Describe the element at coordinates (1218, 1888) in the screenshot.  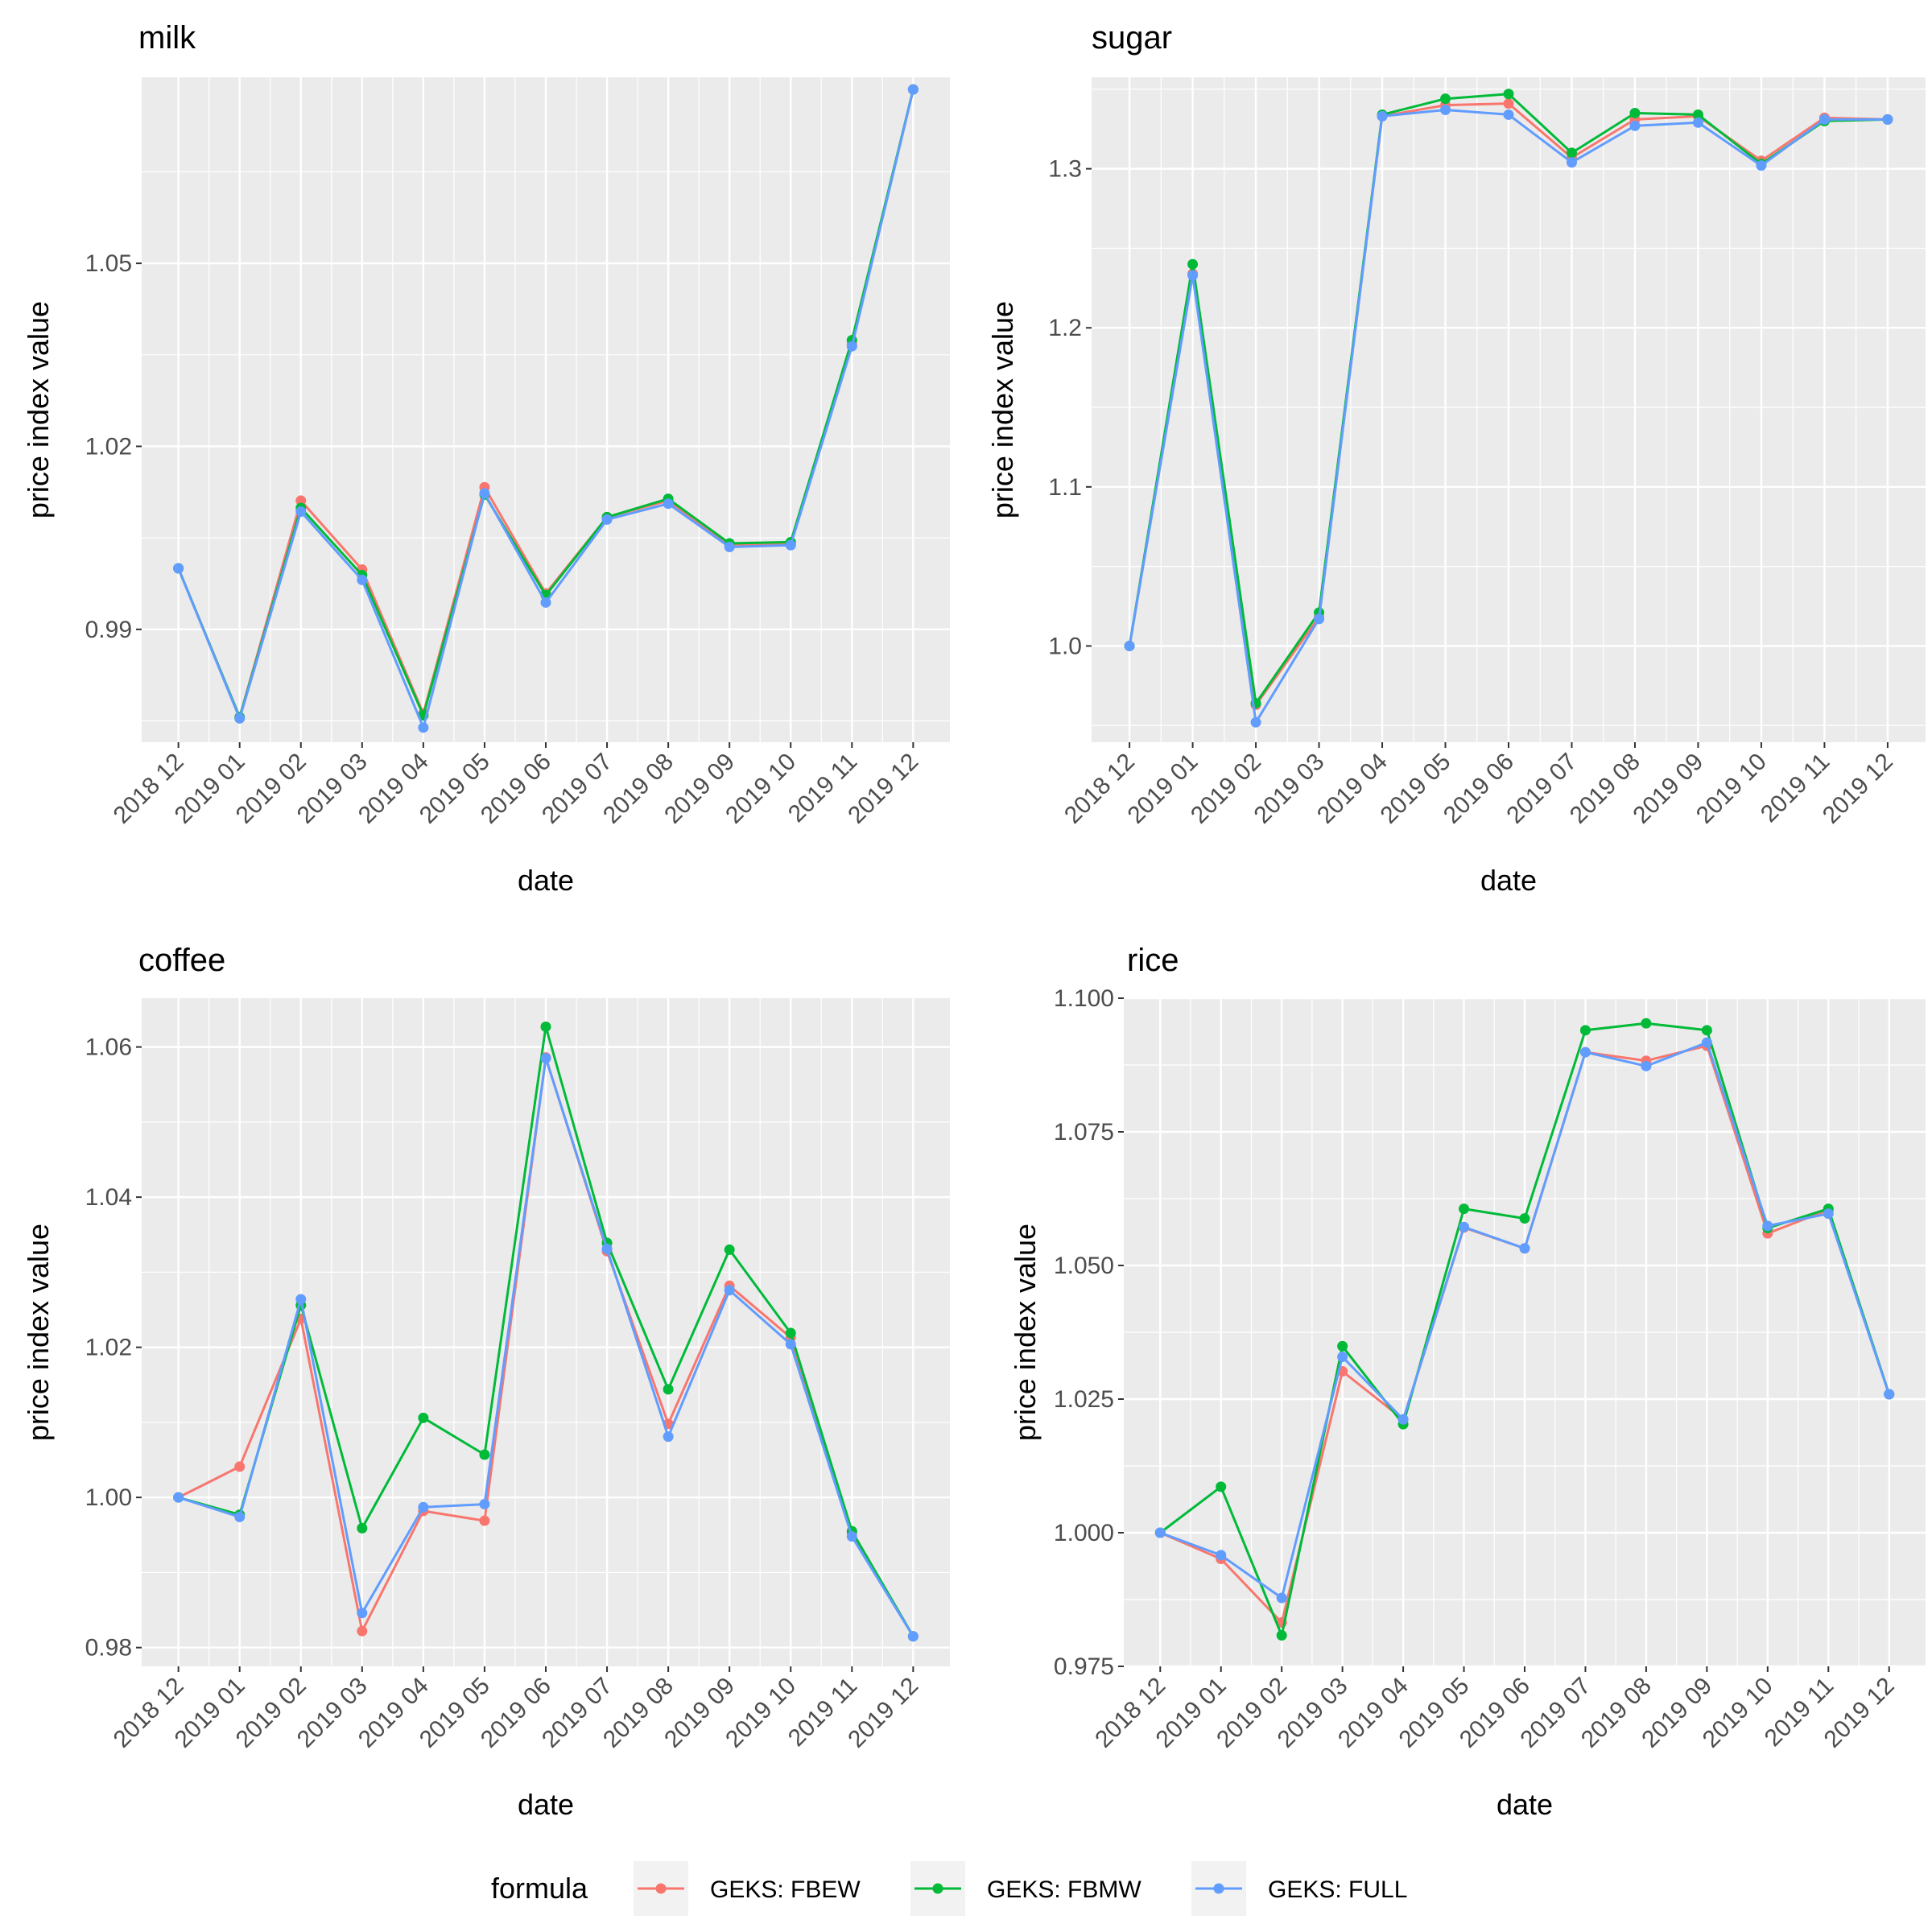
I see `legend-key-point-full` at that location.